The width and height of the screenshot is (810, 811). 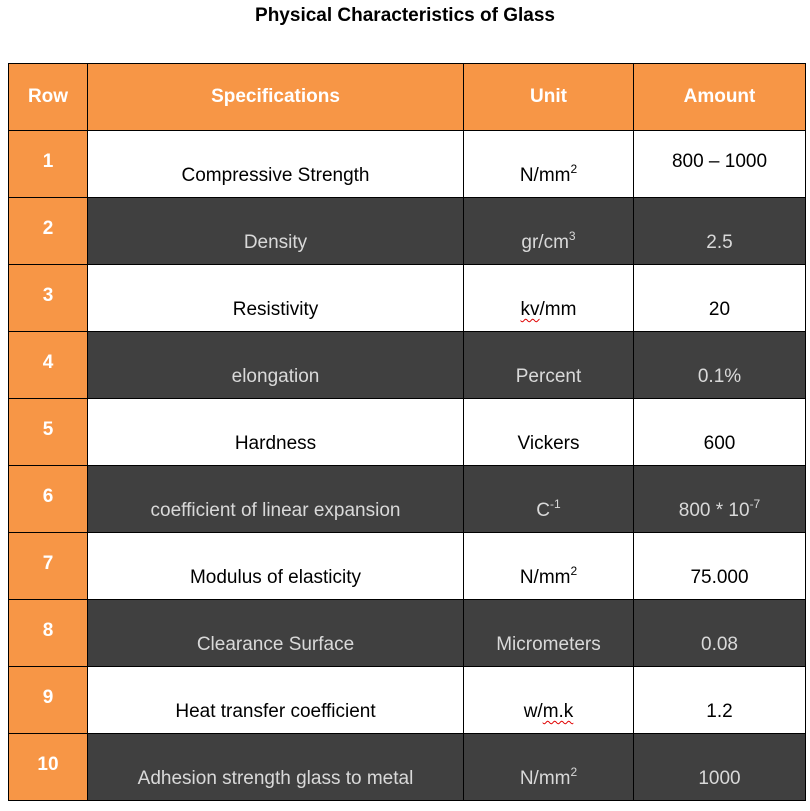 I want to click on table-row: 8 Clearance Surface Micrometers 0.08, so click(x=407, y=633).